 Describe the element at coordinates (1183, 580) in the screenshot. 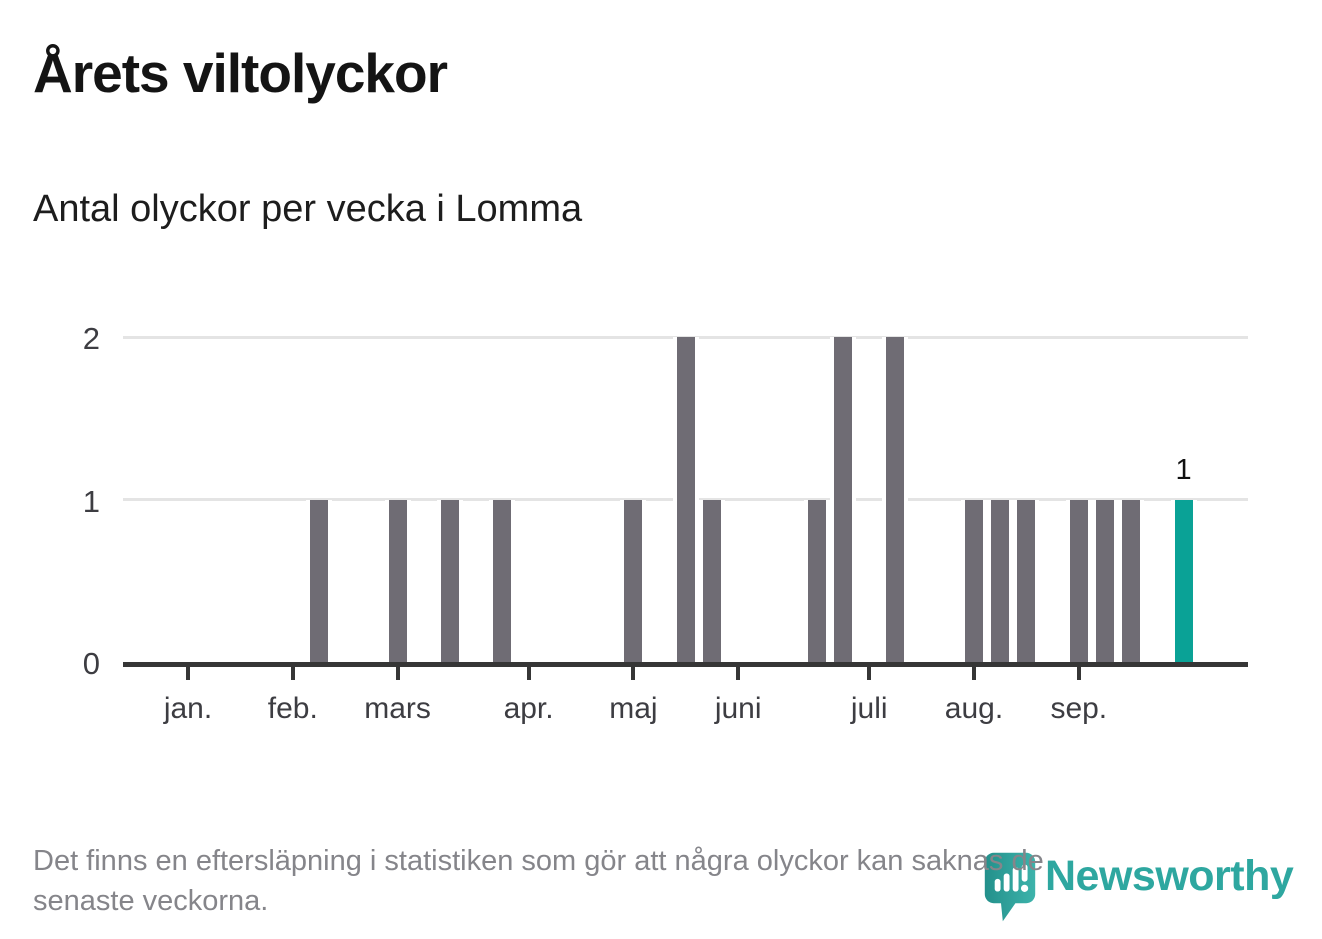

I see `bar-highlighted` at that location.